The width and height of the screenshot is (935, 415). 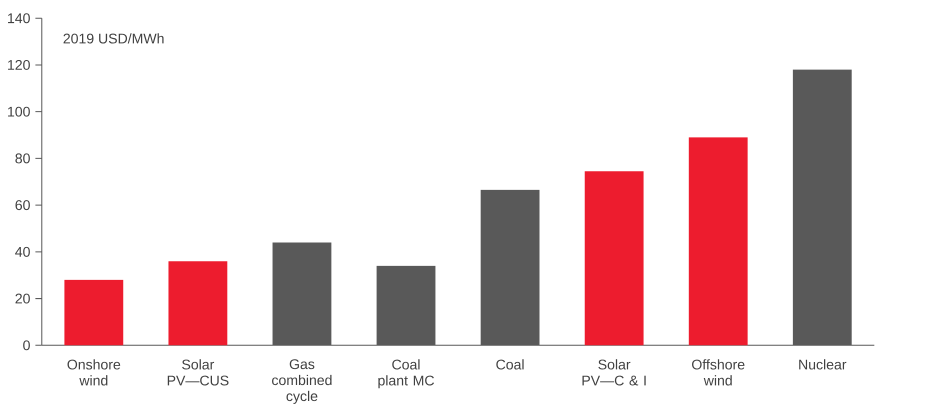 What do you see at coordinates (614, 372) in the screenshot?
I see `x-tick-label: Solar PV—C & I` at bounding box center [614, 372].